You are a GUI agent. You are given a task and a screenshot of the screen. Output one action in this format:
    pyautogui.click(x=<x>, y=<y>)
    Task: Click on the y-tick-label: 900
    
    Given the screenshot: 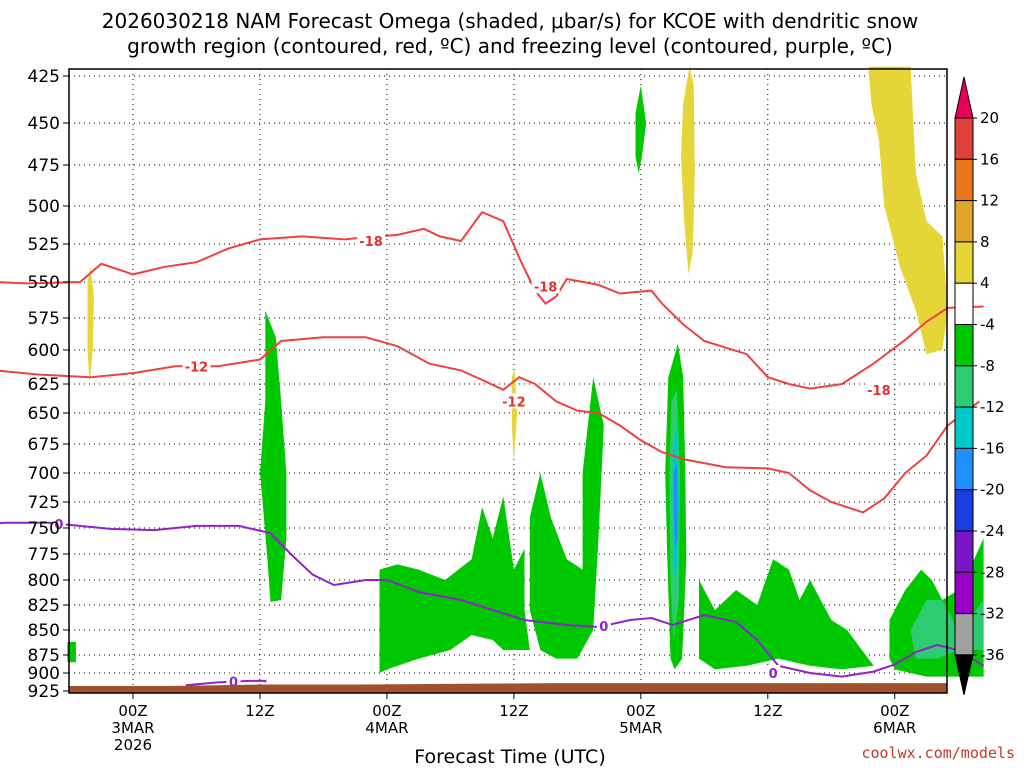 What is the action you would take?
    pyautogui.click(x=44, y=674)
    